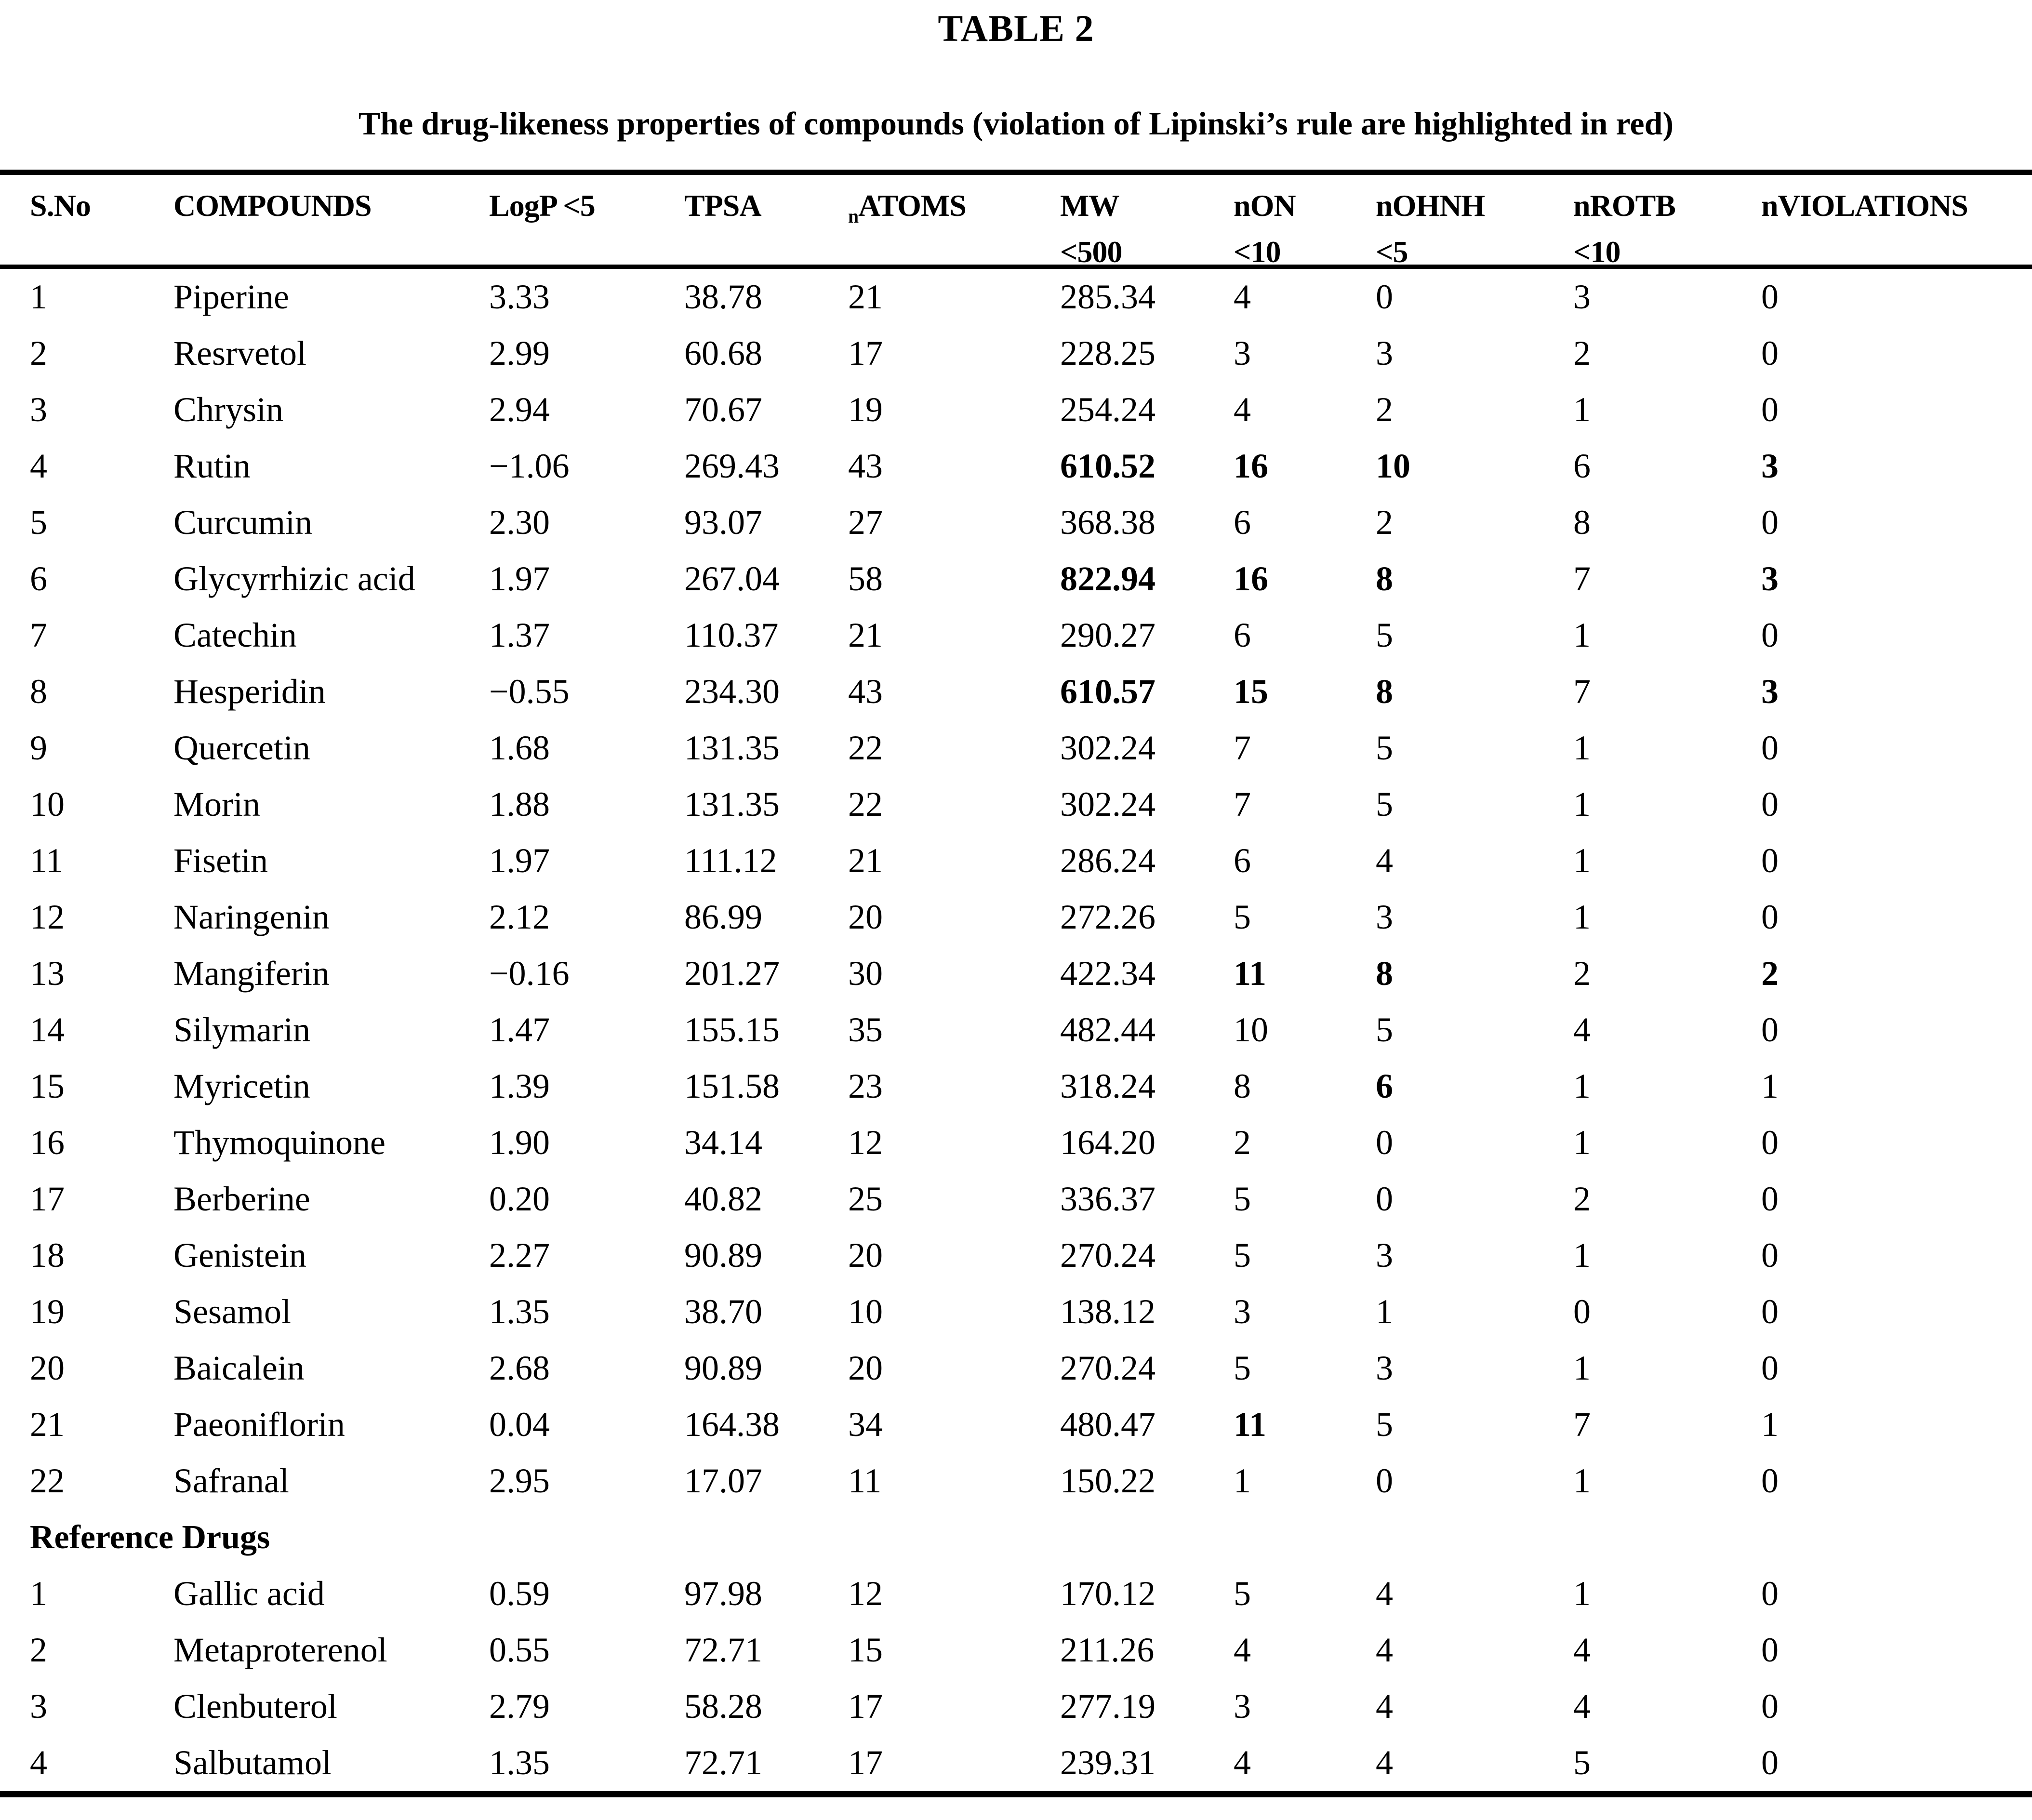 The image size is (2032, 1820). I want to click on table-cell: Thymoquinone, so click(279, 1142).